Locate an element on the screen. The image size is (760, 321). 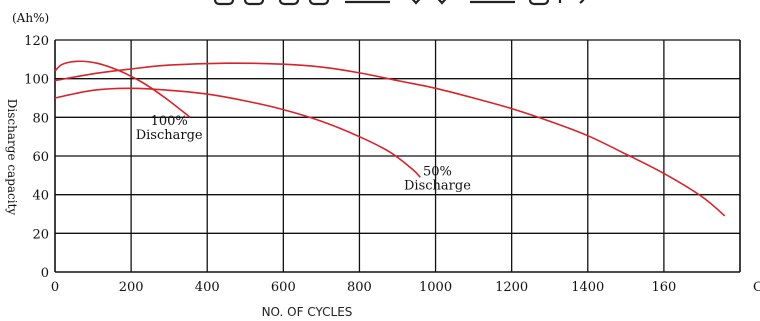
y-tick-label: 120 is located at coordinates (36, 41).